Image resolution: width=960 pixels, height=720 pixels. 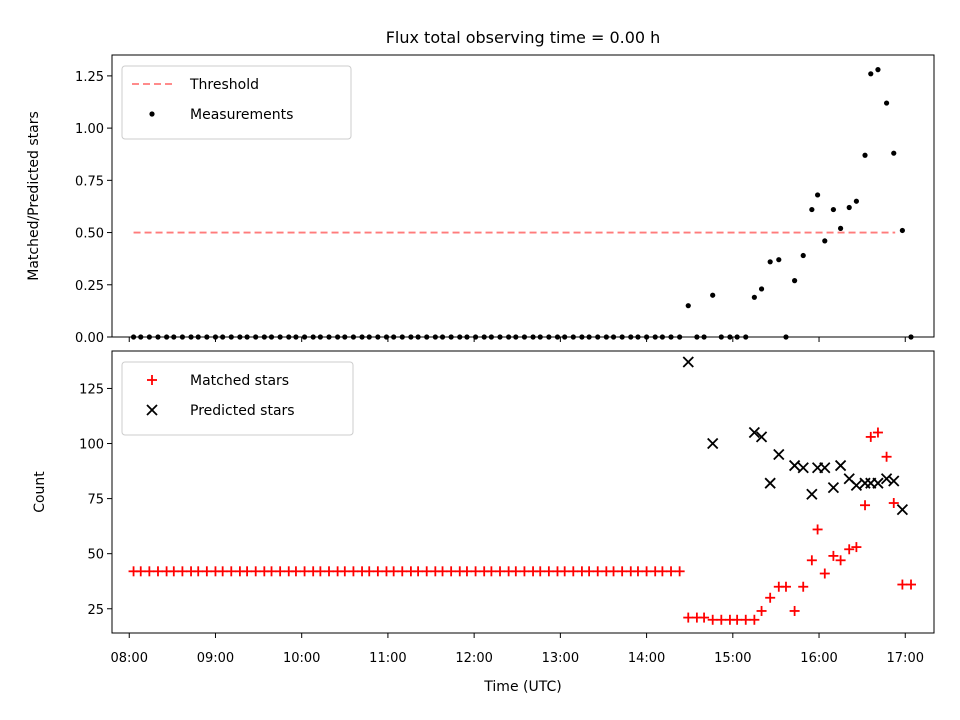 I want to click on bottom-y-axis: 25 50 75 100 125, so click(x=95, y=500).